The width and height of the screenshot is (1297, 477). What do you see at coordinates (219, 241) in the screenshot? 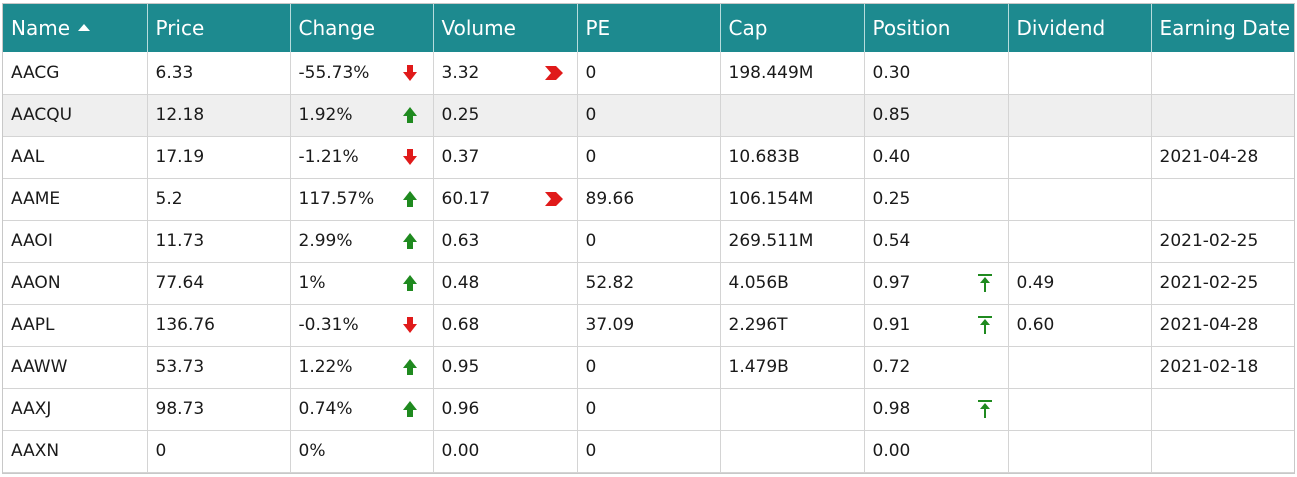
I see `cell-price: 11.73` at bounding box center [219, 241].